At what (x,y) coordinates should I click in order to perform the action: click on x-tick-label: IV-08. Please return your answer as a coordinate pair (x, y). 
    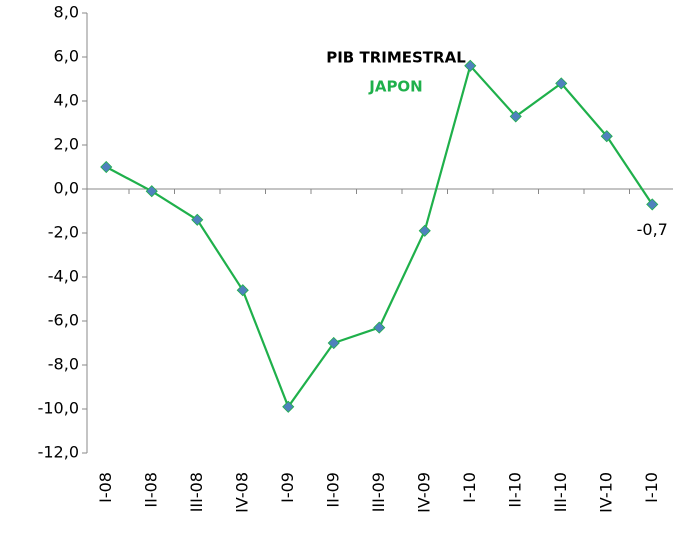
    Looking at the image, I should click on (241, 492).